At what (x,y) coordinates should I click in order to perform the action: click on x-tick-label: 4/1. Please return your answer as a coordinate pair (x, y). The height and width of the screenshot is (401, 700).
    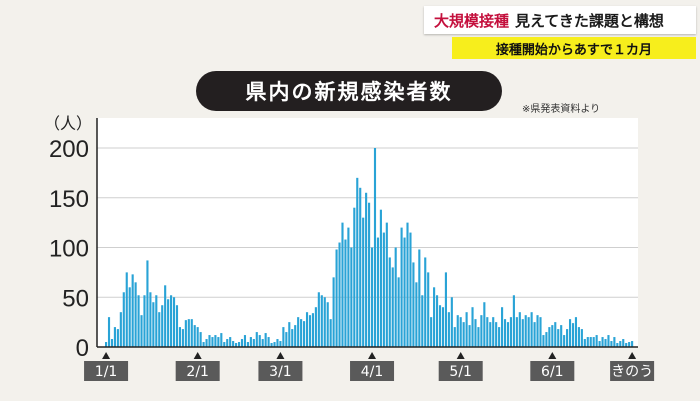
    Looking at the image, I should click on (372, 372).